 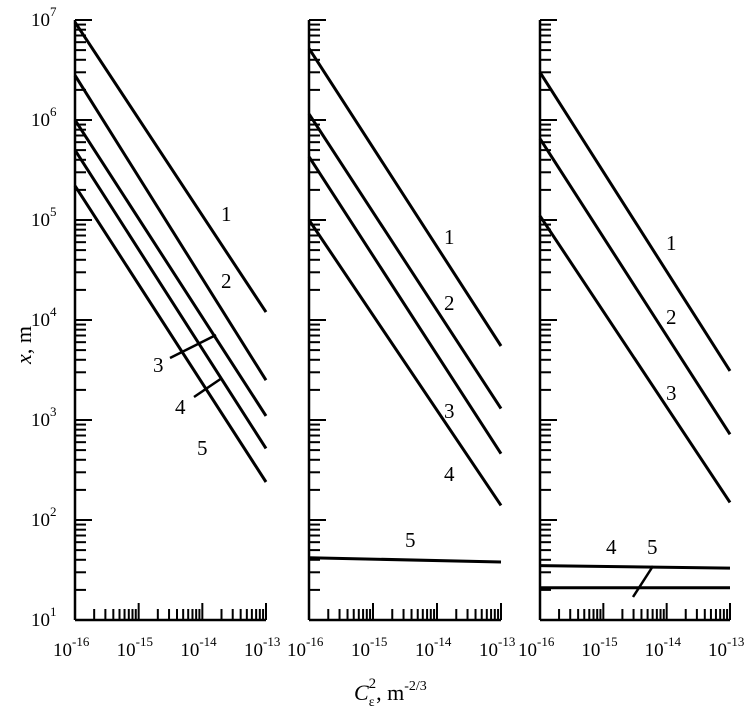 I want to click on y-tick-label: 10¹, so click(x=44, y=617).